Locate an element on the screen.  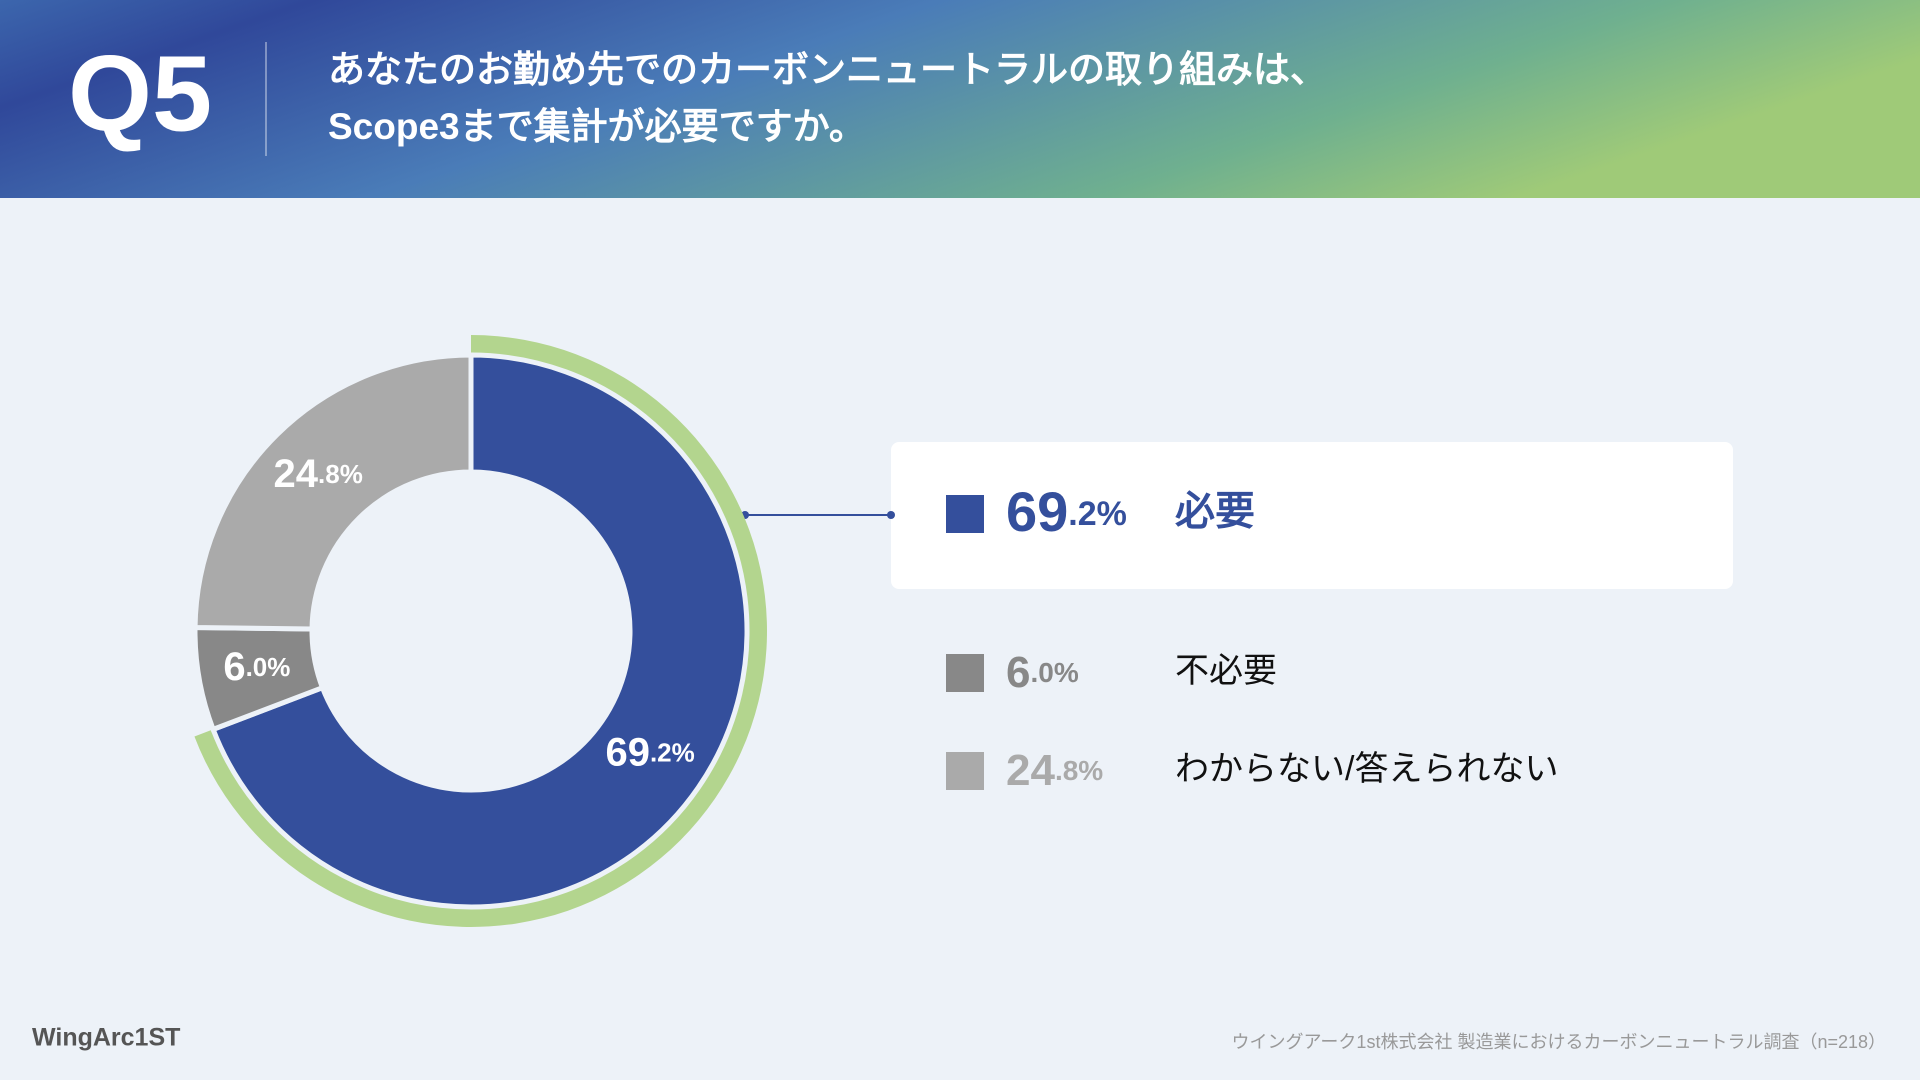
question-line: Scope3まで集計が必要ですか。 is located at coordinates (597, 126).